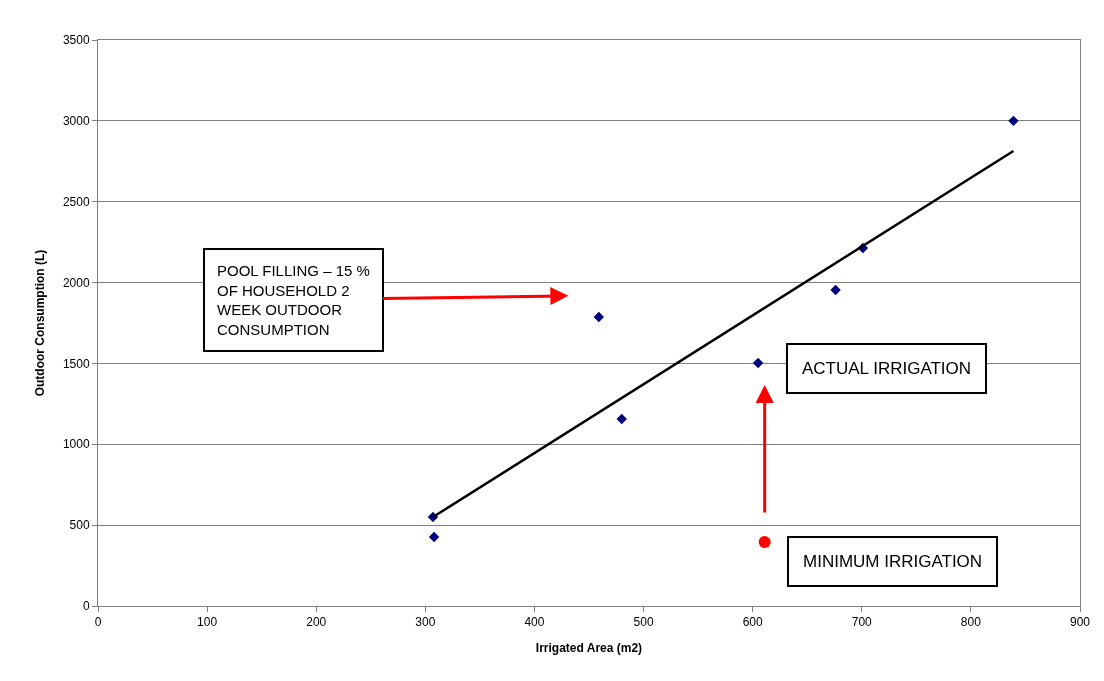  I want to click on y-tick-label: 1500, so click(76, 363).